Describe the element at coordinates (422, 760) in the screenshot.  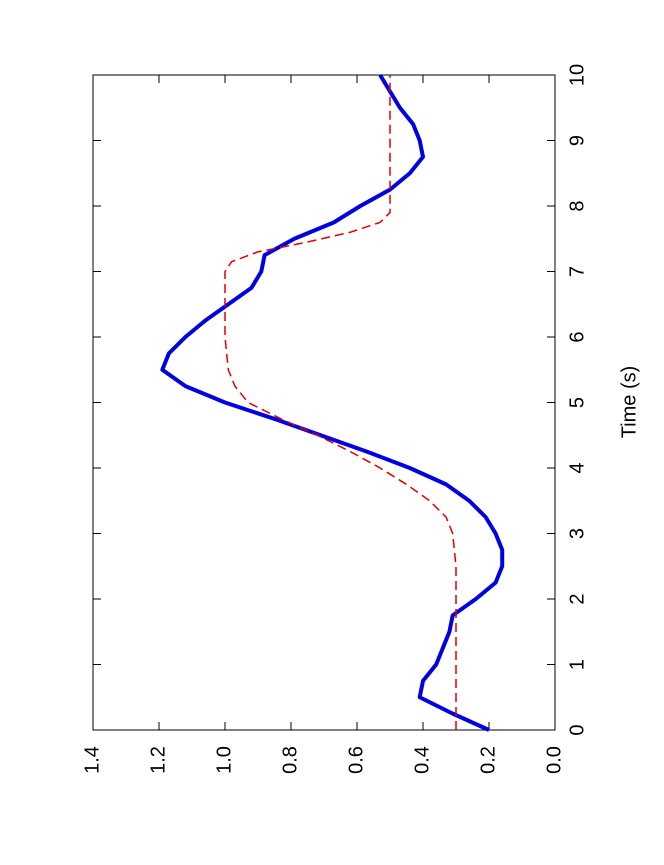
I see `y-tick-label: 0.4` at that location.